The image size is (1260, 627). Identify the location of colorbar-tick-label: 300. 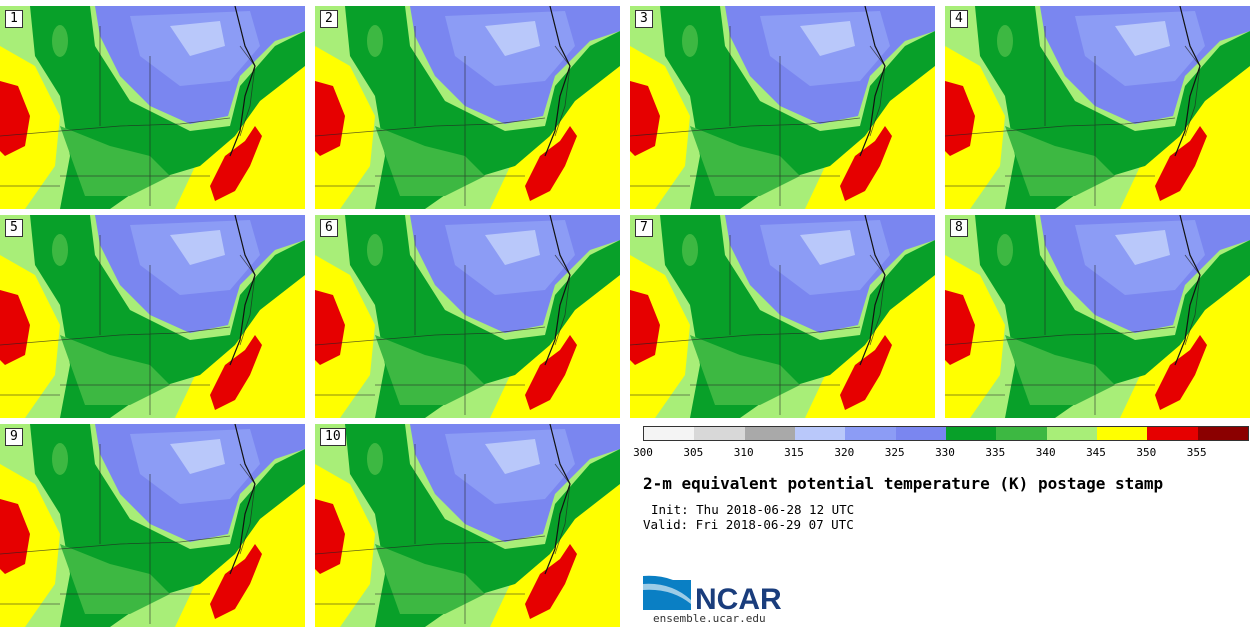
(643, 452).